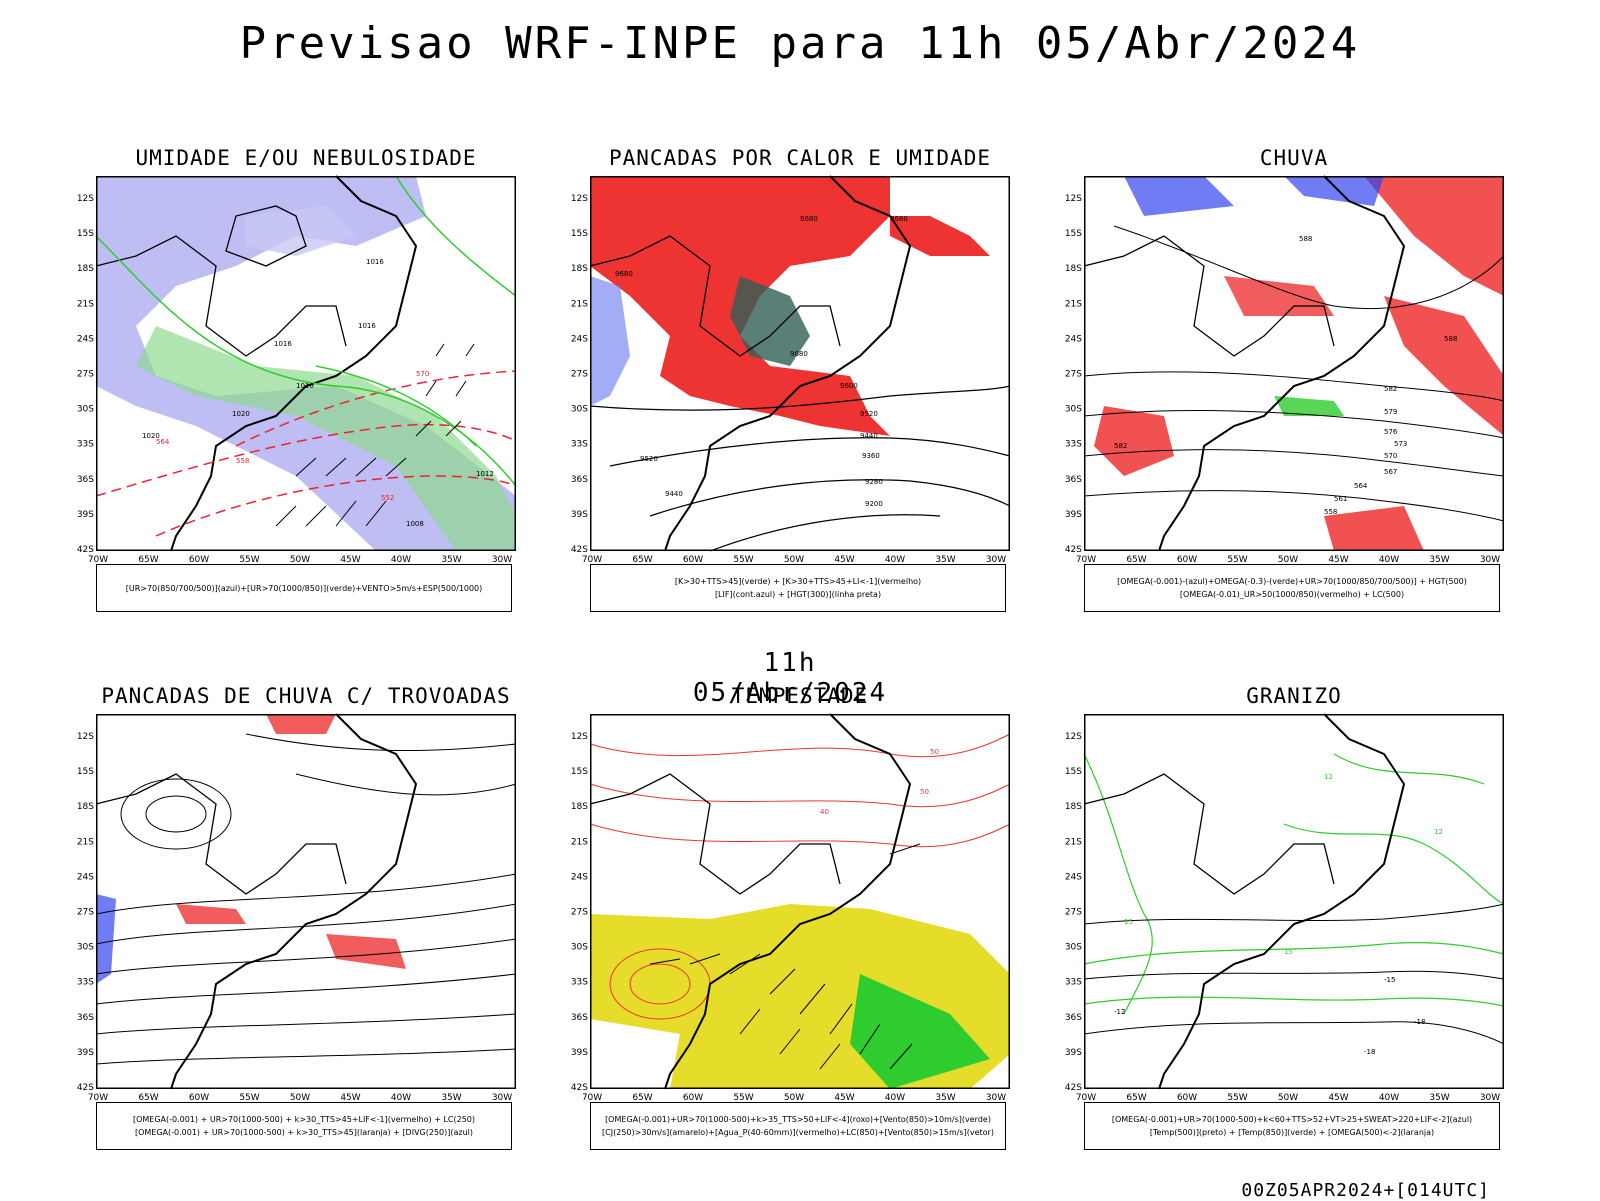  Describe the element at coordinates (1340, 499) in the screenshot. I see `contour-label: 561` at that location.